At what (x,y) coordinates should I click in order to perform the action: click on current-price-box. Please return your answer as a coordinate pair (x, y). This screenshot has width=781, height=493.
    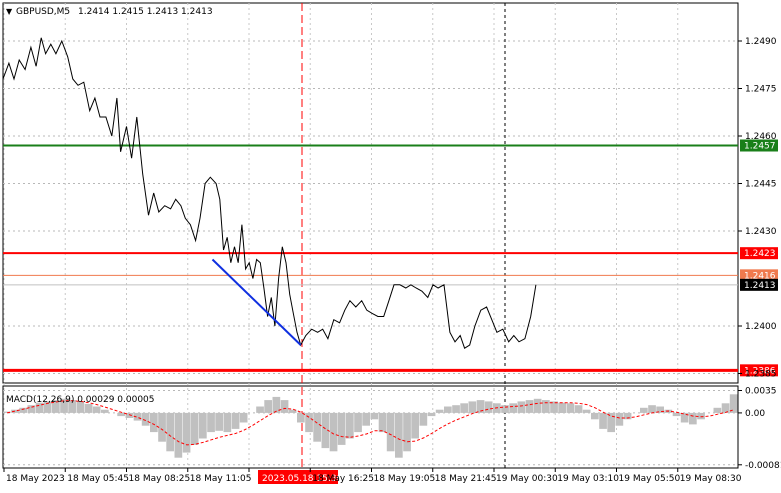
    Looking at the image, I should click on (759, 284).